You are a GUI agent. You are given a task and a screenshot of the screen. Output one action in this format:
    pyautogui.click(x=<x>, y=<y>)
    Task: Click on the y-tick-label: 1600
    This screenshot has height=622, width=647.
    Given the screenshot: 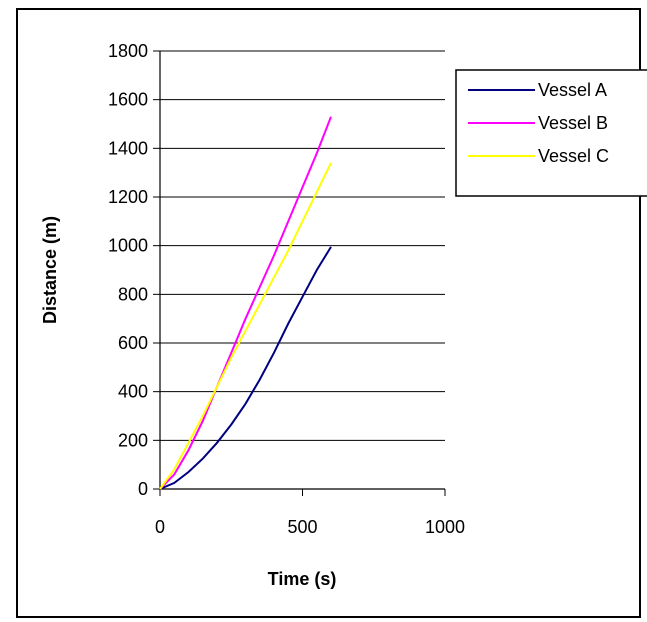 What is the action you would take?
    pyautogui.click(x=128, y=100)
    